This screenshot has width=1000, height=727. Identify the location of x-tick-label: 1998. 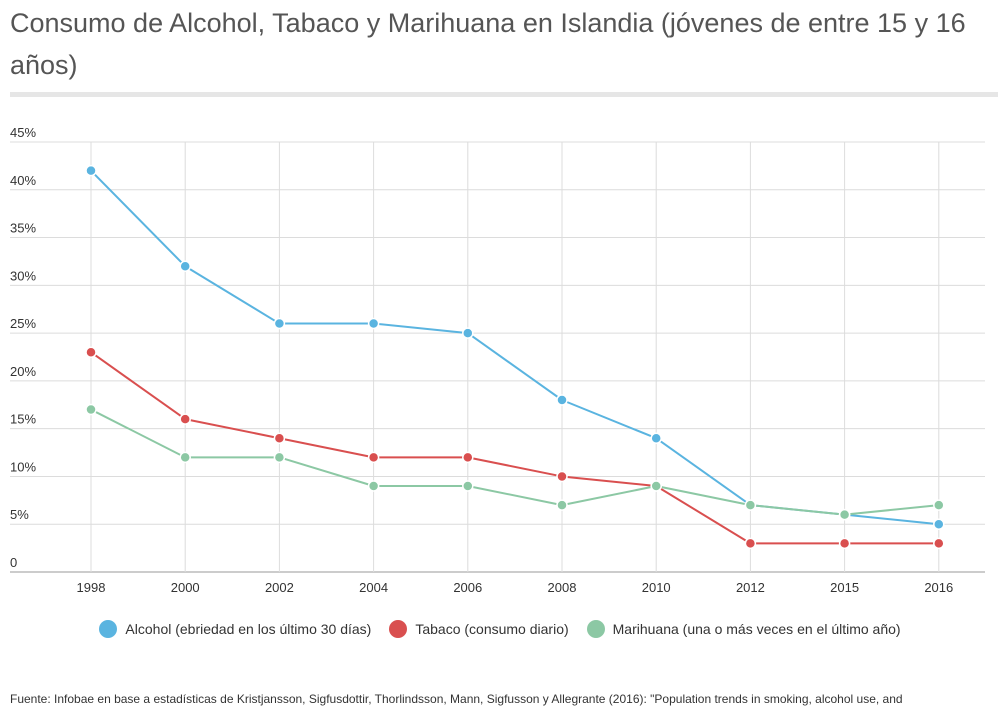
(91, 587).